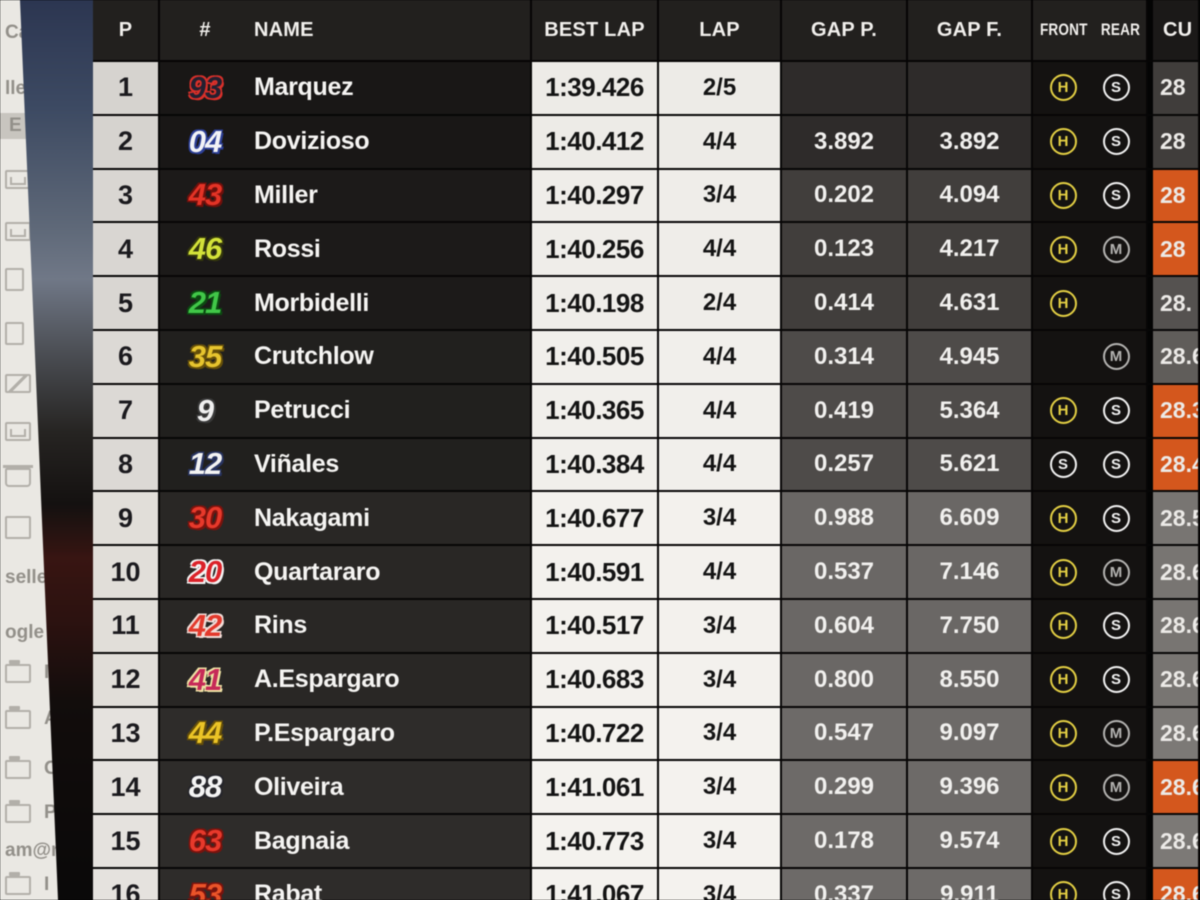 The width and height of the screenshot is (1200, 900). I want to click on gap-previous-cell: 0.800, so click(845, 679).